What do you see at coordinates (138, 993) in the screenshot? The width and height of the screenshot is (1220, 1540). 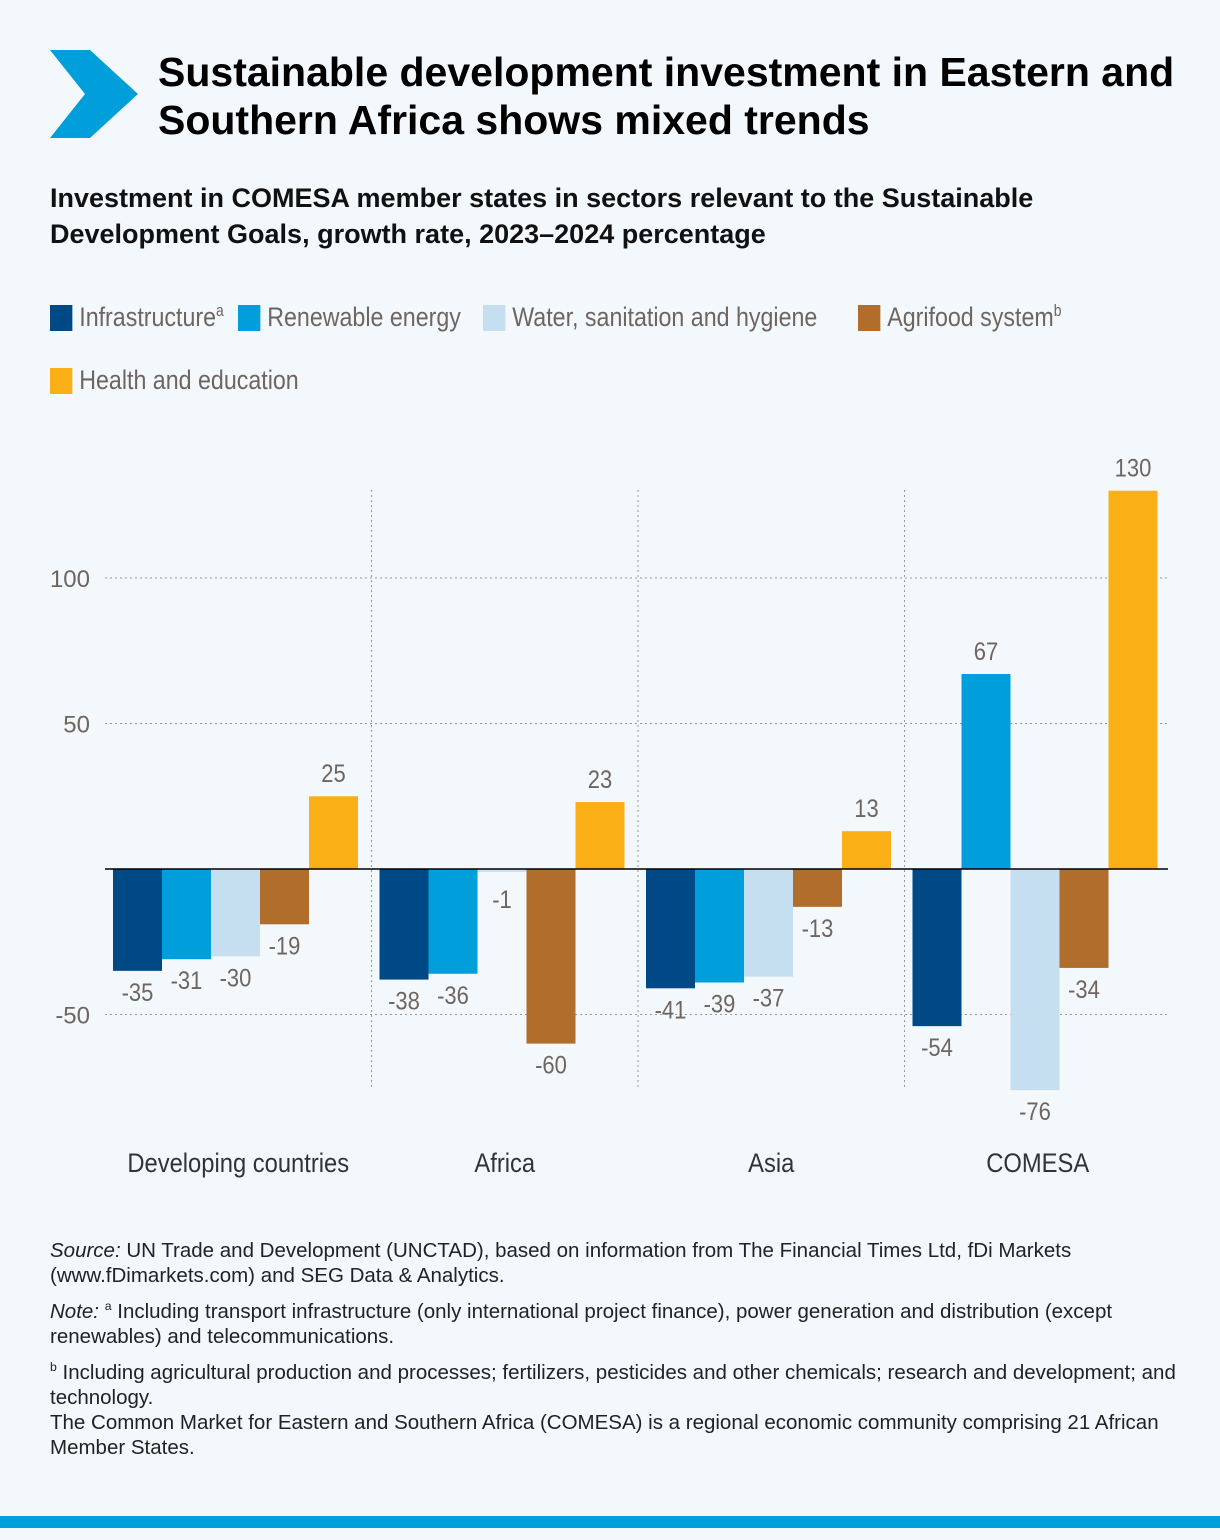 I see `data-label: -35` at bounding box center [138, 993].